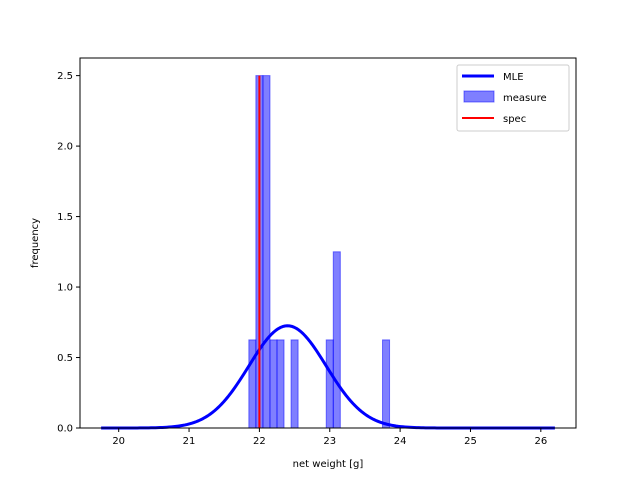 The height and width of the screenshot is (480, 640). What do you see at coordinates (540, 441) in the screenshot?
I see `x-tick-label-6: 26` at bounding box center [540, 441].